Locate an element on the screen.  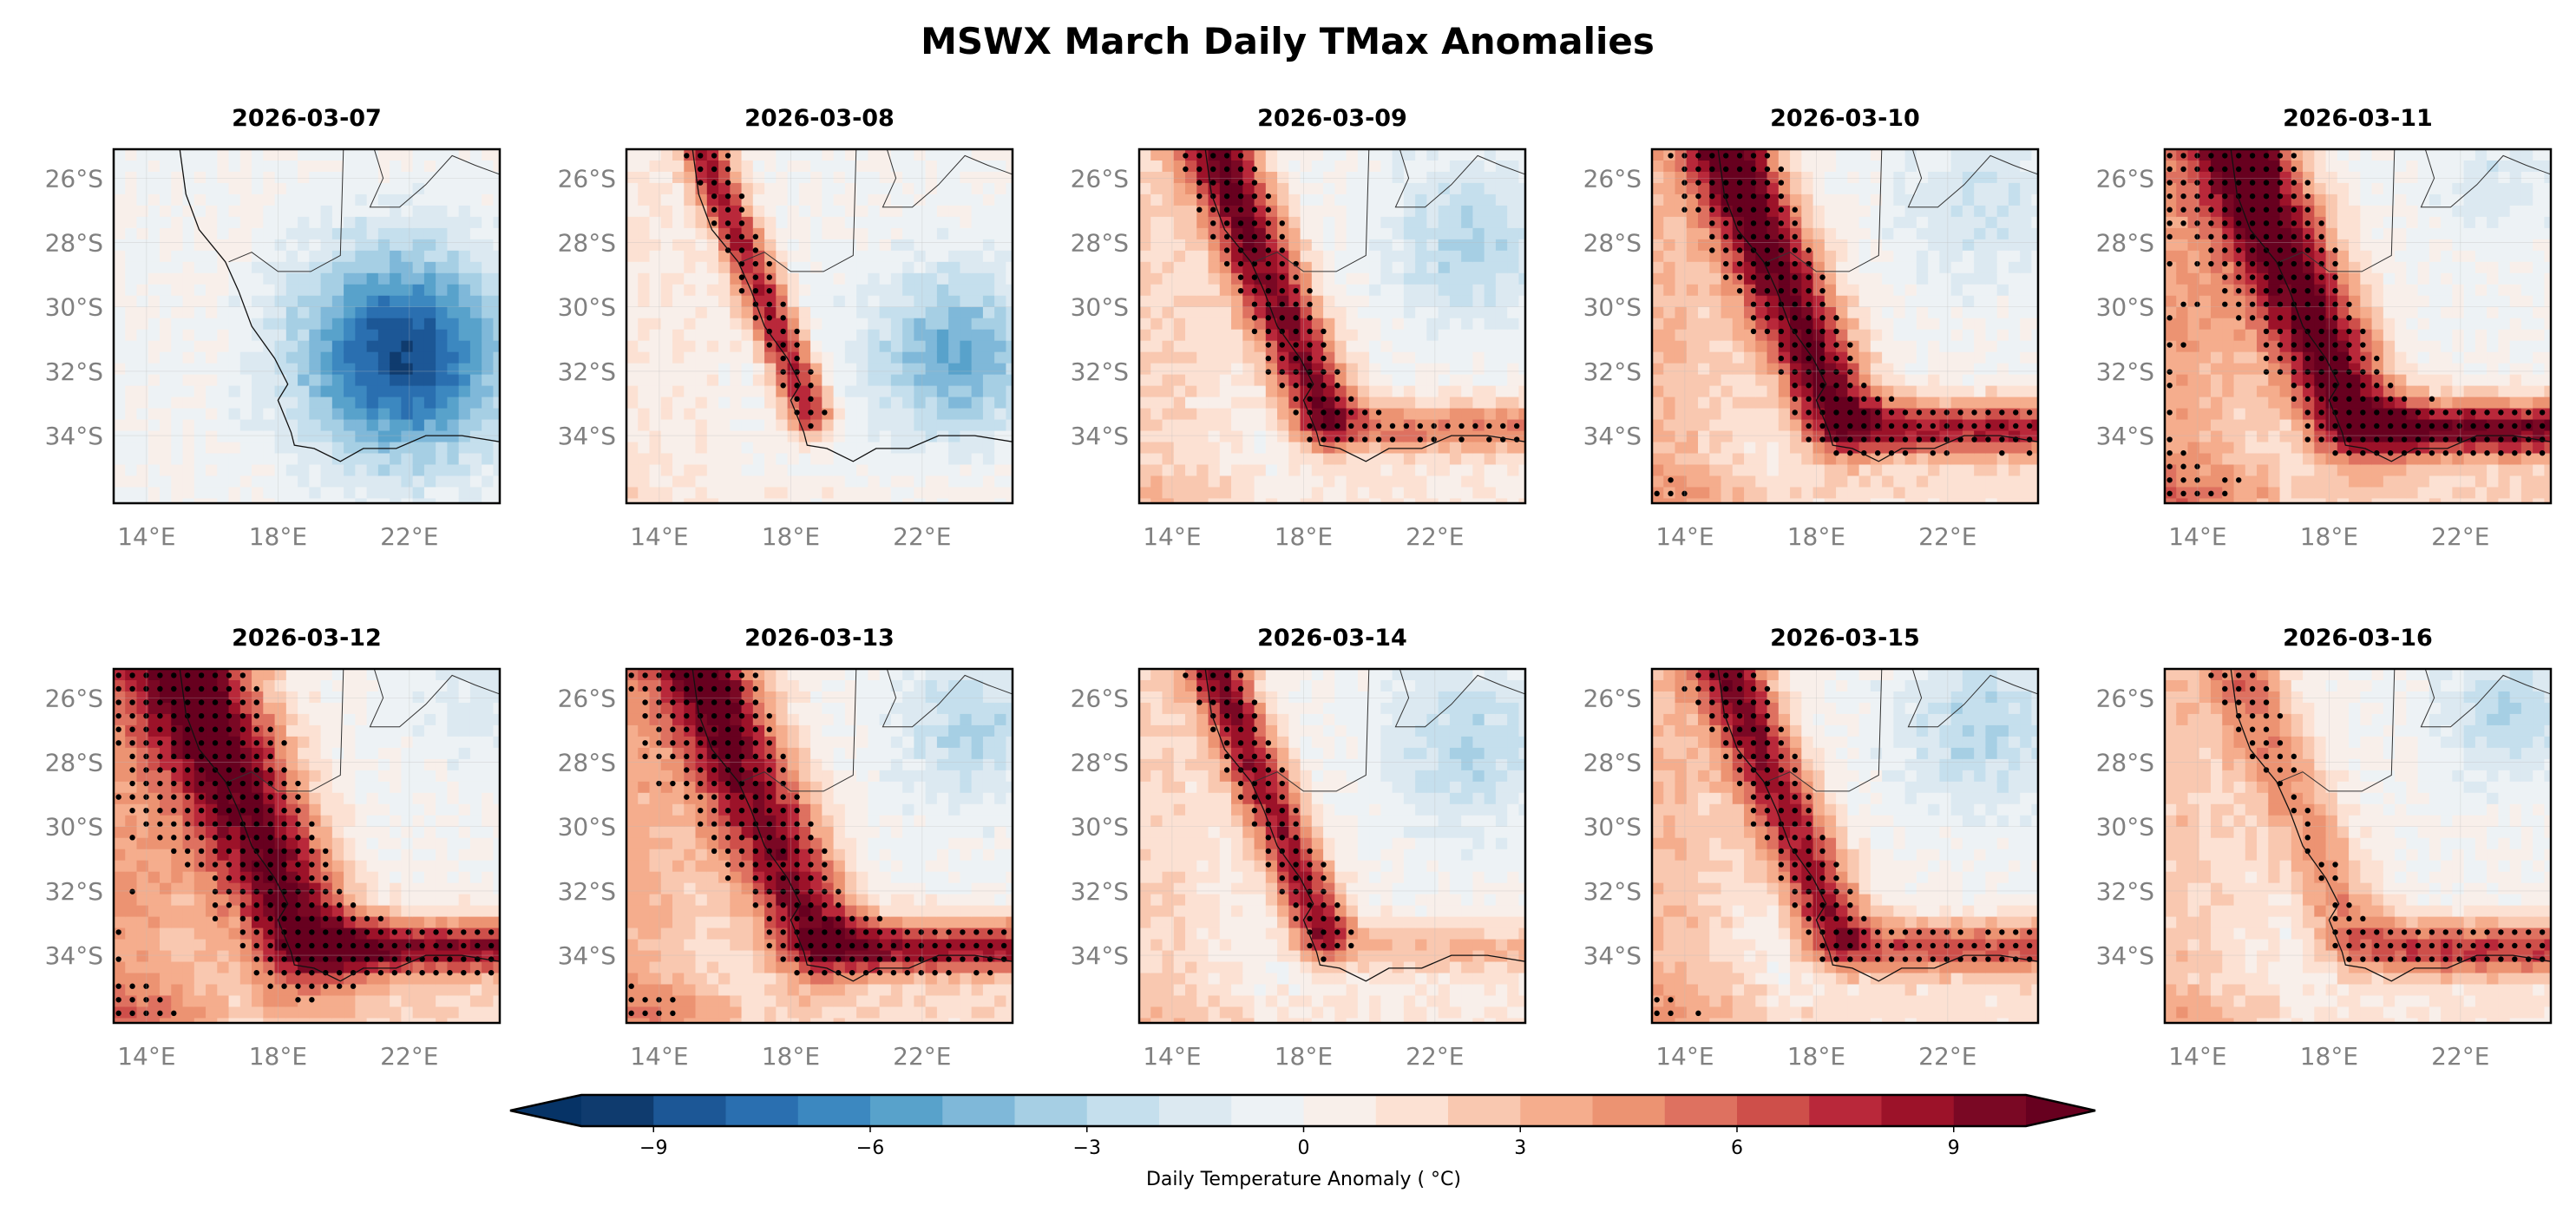
lat-tick-label: 32°S is located at coordinates (1612, 371).